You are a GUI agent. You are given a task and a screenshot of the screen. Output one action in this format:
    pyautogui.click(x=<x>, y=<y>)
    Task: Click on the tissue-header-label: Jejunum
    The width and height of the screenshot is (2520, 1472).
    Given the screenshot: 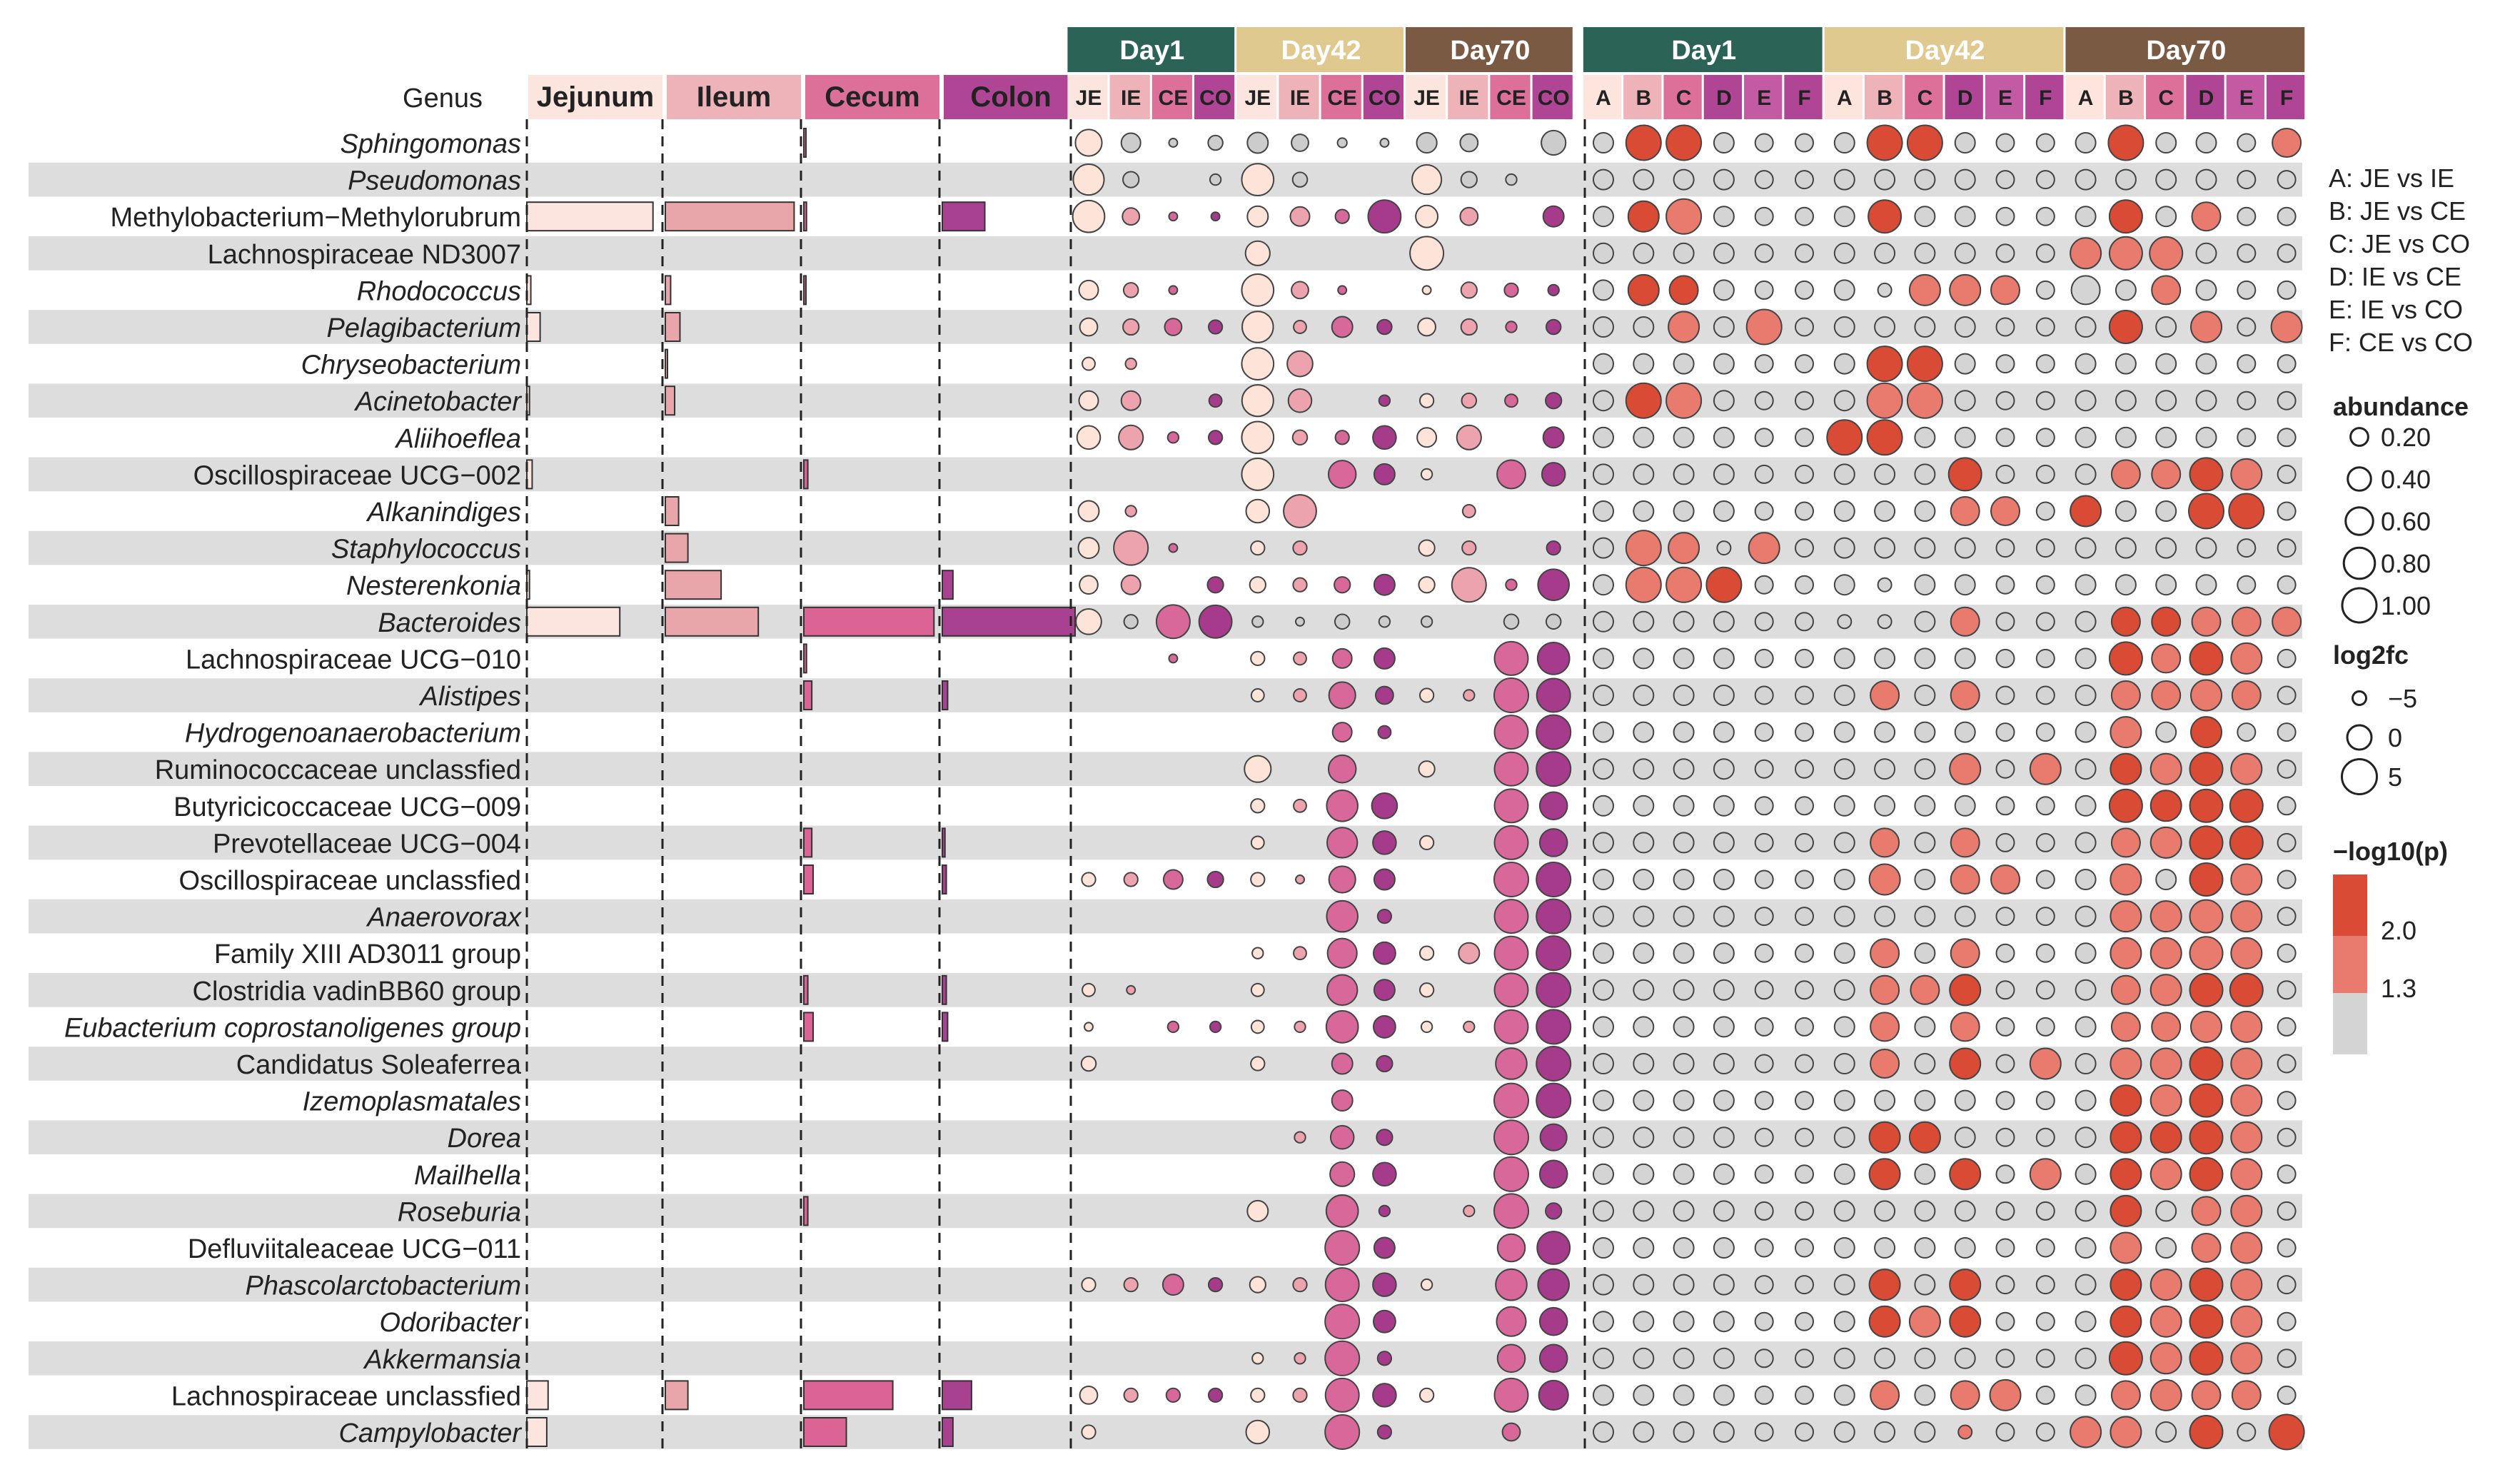 What is the action you would take?
    pyautogui.click(x=595, y=97)
    